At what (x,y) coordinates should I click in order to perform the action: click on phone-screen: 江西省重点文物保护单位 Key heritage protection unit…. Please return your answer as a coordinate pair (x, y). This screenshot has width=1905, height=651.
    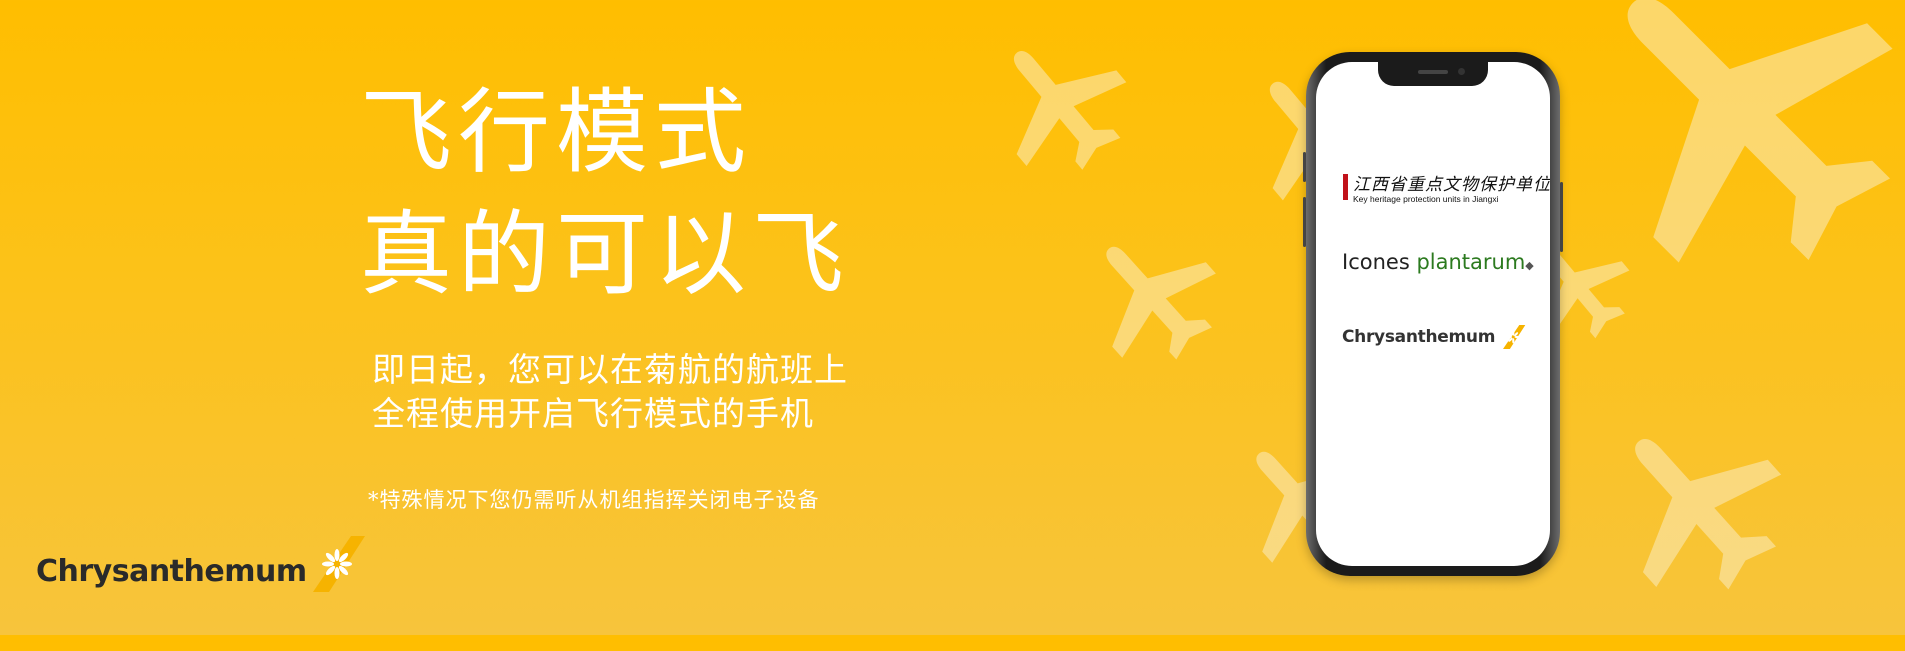
    Looking at the image, I should click on (1433, 314).